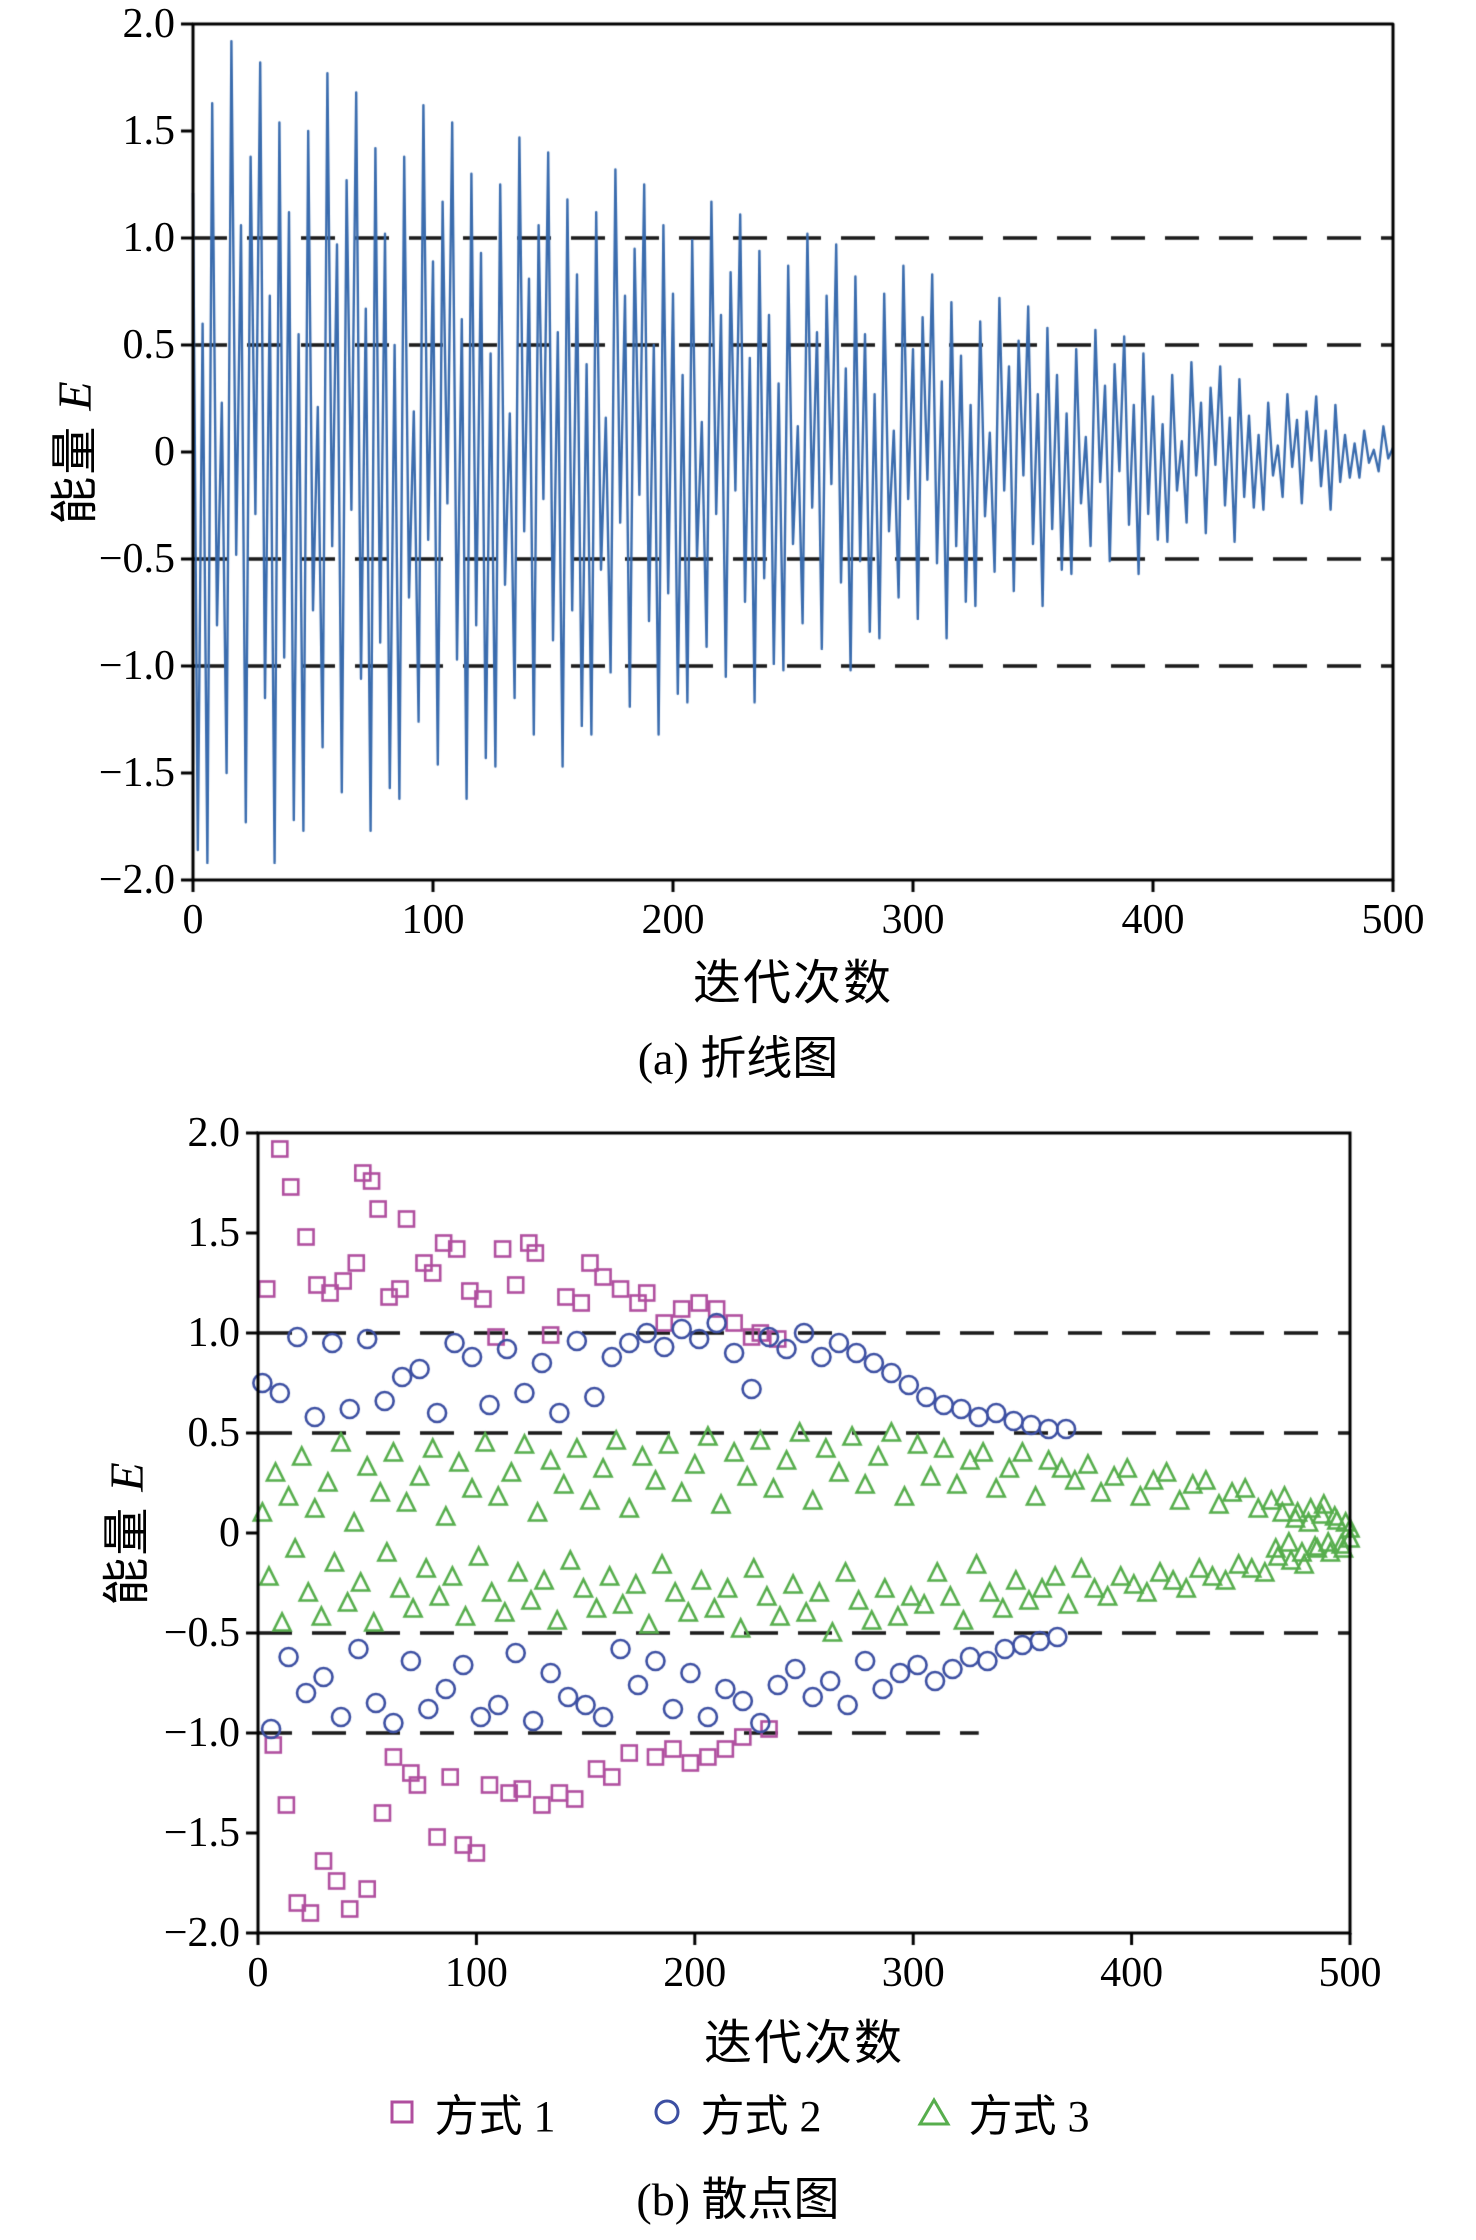  Describe the element at coordinates (666, 2112) in the screenshot. I see `circle-marker-icon` at that location.